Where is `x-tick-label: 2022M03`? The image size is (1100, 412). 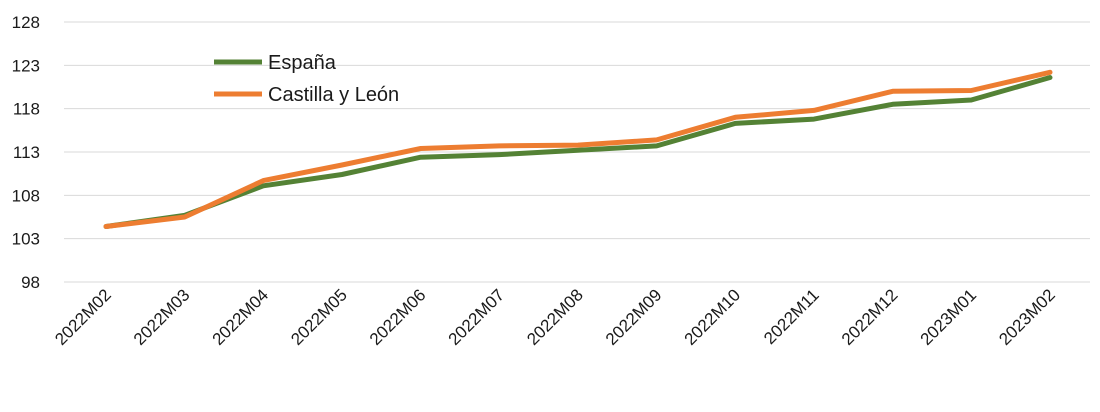
x-tick-label: 2022M03 is located at coordinates (162, 317).